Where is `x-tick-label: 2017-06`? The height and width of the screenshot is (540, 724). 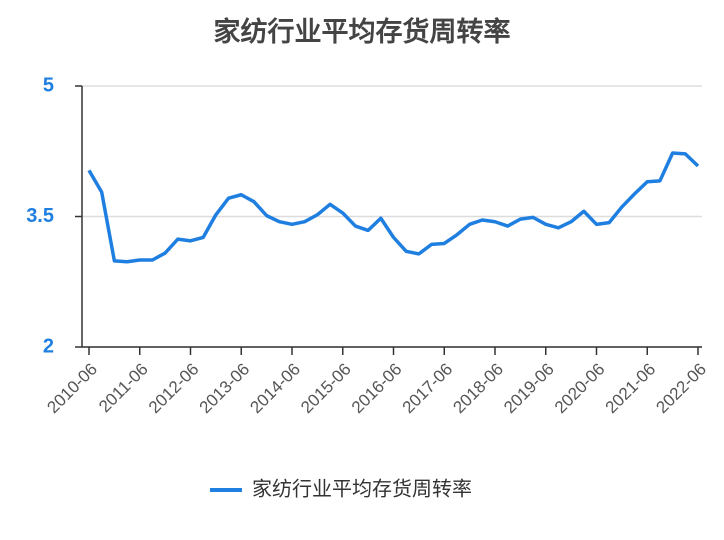
x-tick-label: 2017-06 is located at coordinates (428, 389).